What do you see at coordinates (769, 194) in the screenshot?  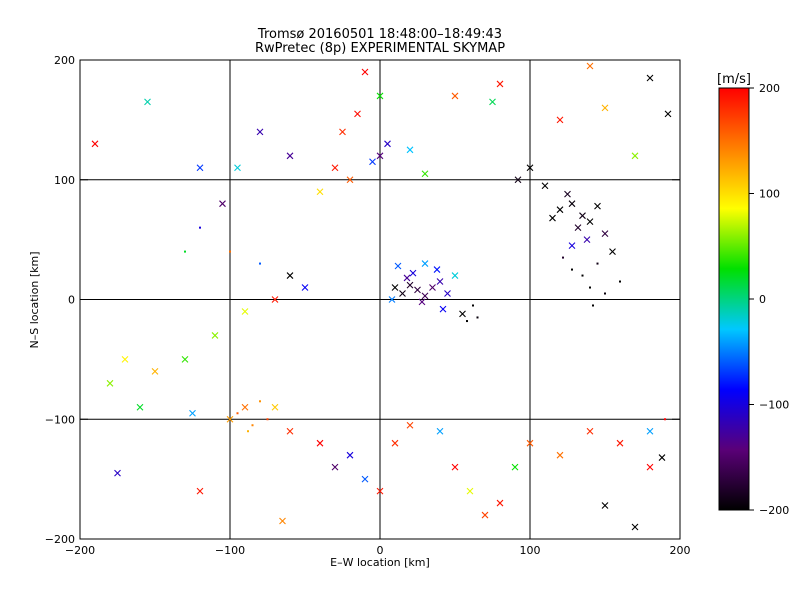 I see `colorbar-tick-label: 100` at bounding box center [769, 194].